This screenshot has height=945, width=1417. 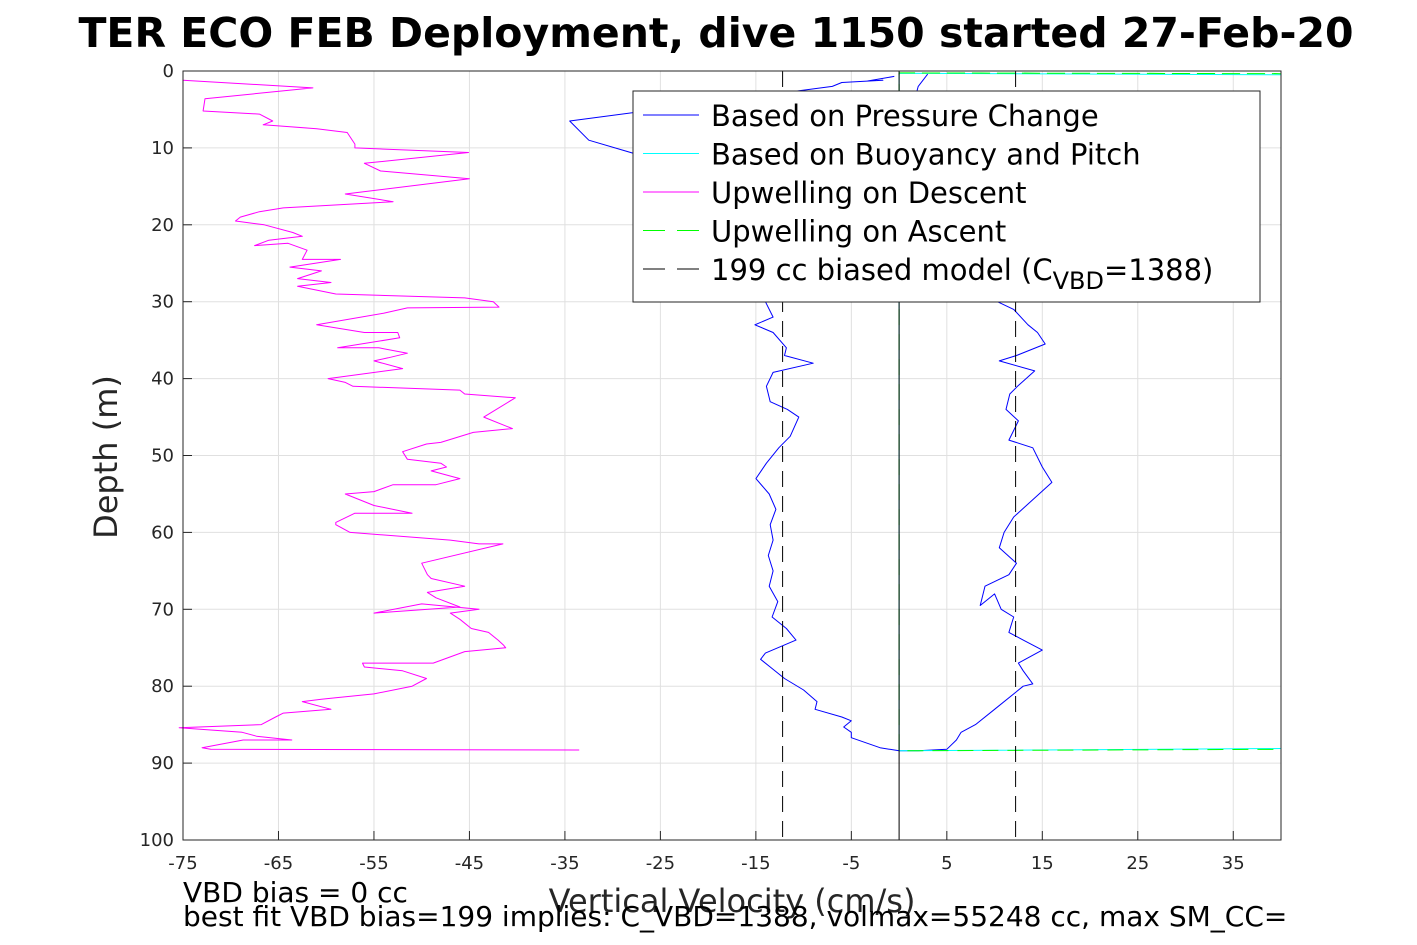 I want to click on legend-label-text: Upwelling on Descent, so click(x=869, y=193).